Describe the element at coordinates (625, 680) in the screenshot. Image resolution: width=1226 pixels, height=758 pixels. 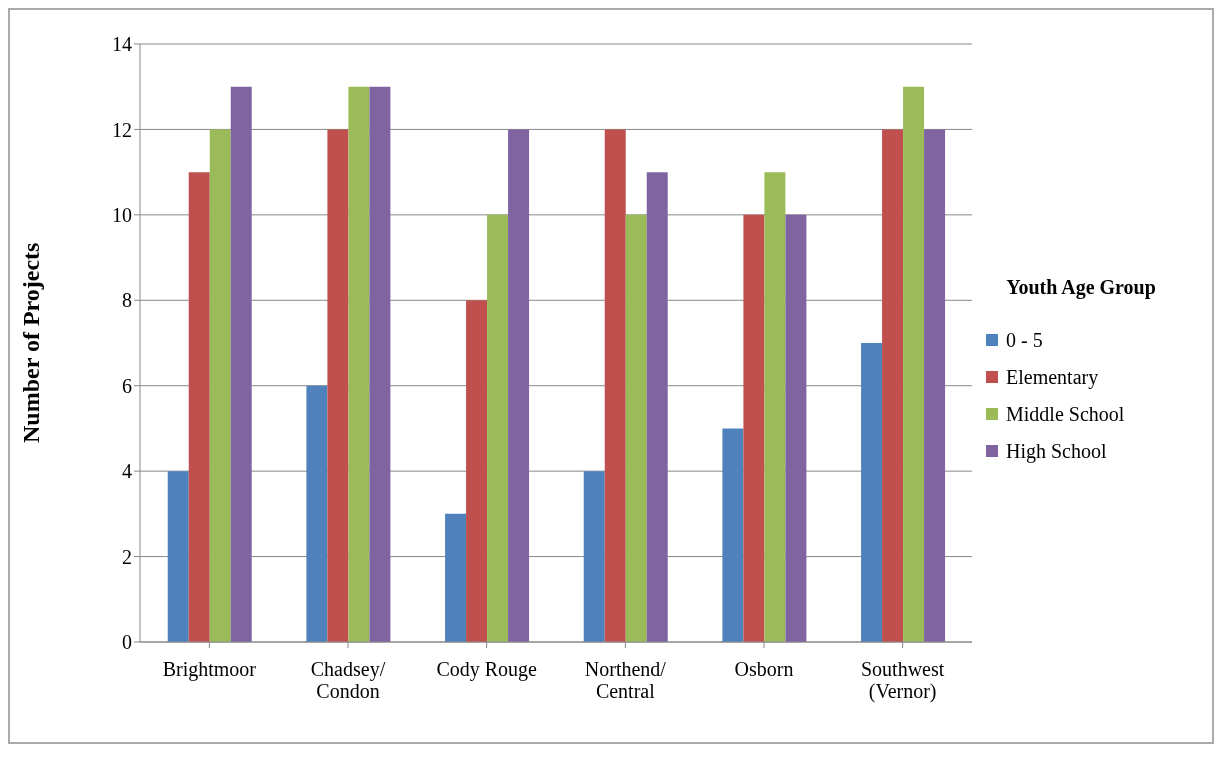
I see `x-tick-label: Northend/ Central` at that location.